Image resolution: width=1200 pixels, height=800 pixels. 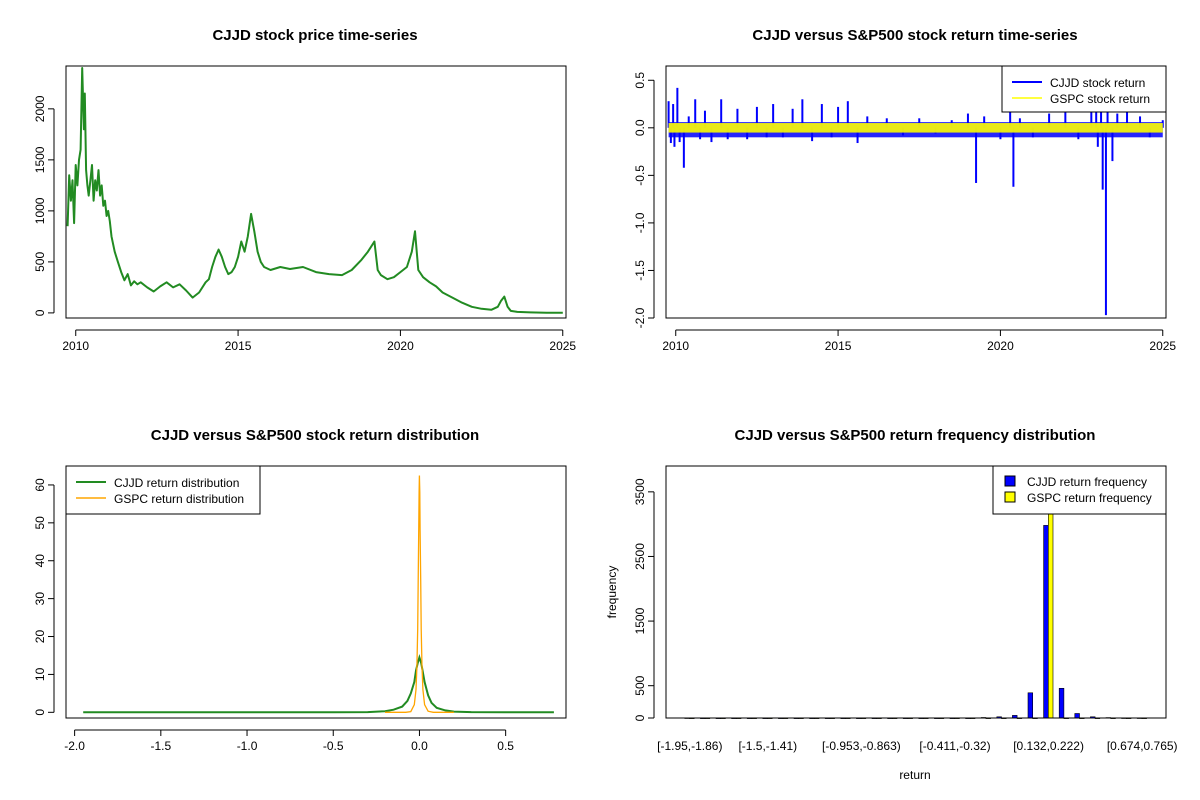 I want to click on frequency-x-axis-label: return, so click(x=914, y=775).